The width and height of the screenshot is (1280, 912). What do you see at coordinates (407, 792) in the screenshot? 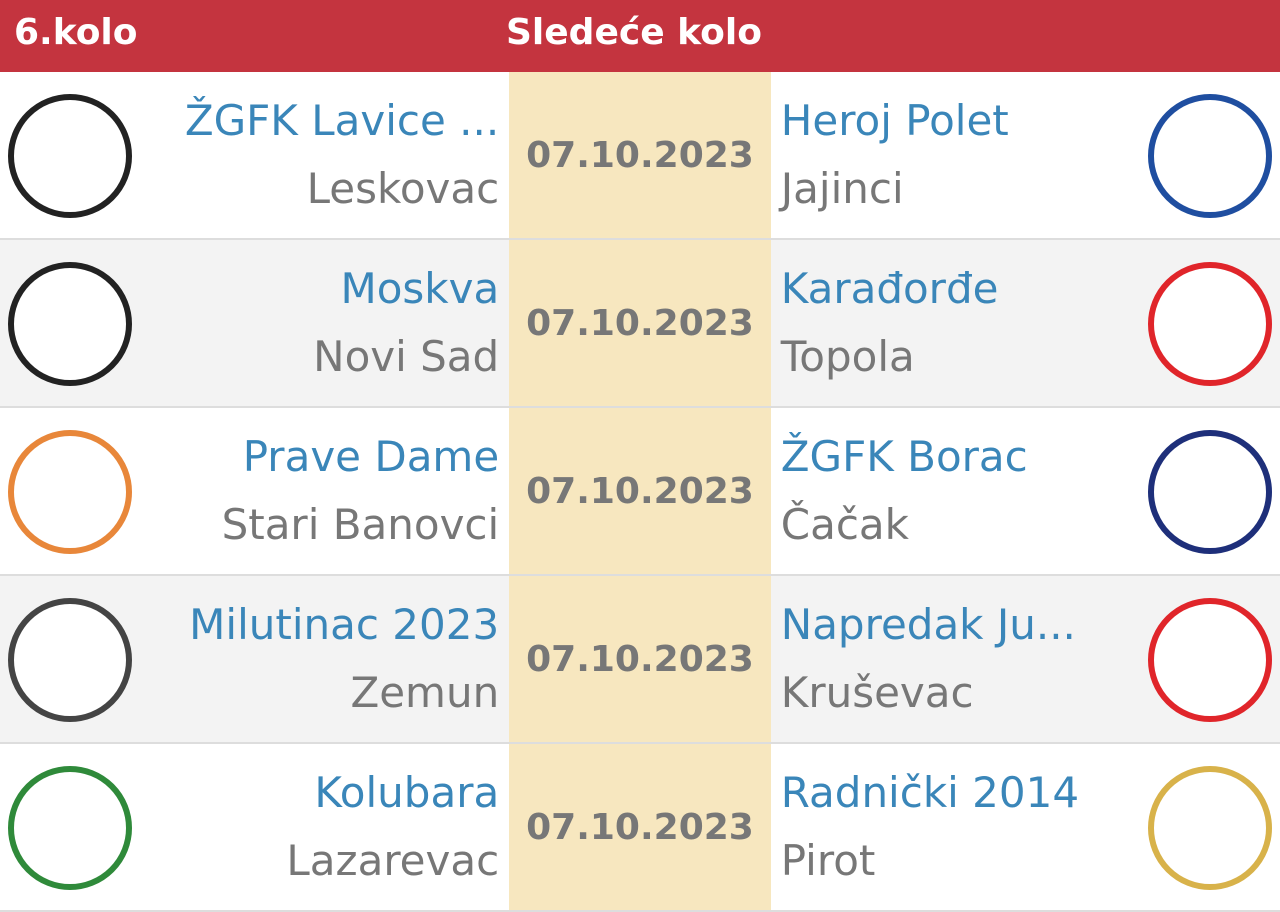
I see `home-team-name: Kolubara` at bounding box center [407, 792].